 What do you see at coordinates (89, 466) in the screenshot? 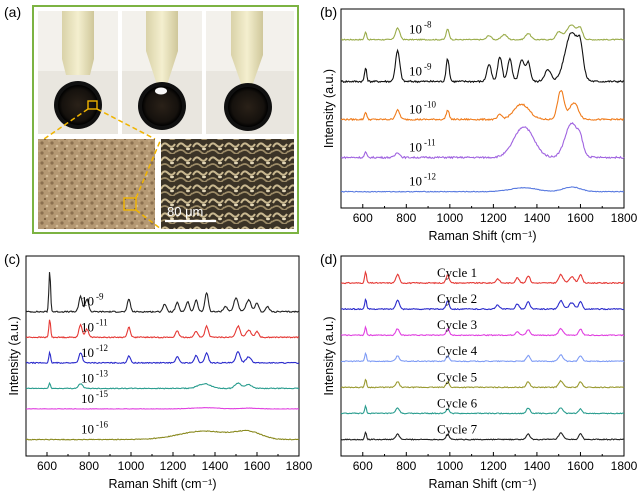
I see `x-tick-label-c-1: 800` at bounding box center [89, 466].